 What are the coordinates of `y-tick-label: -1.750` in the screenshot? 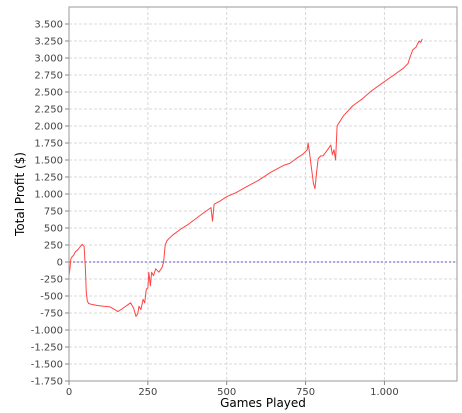 It's located at (47, 382).